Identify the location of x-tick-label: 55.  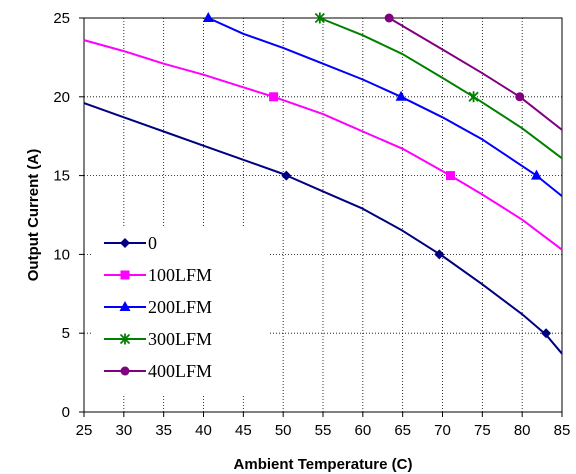
(323, 430).